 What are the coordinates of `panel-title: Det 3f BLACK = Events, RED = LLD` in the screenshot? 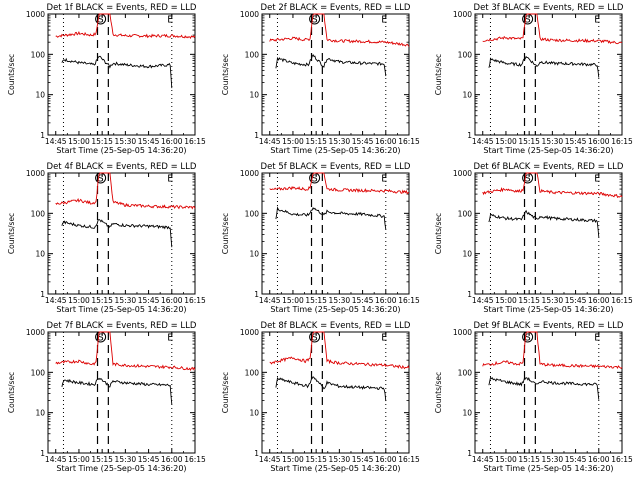 It's located at (549, 8).